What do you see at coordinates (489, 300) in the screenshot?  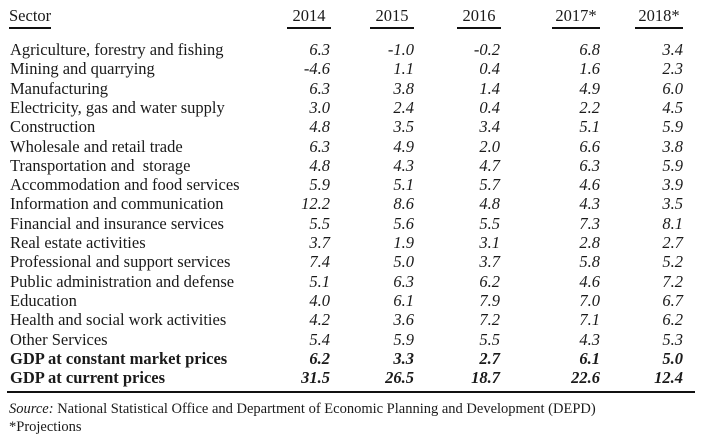 I see `value-col-2016: 7.9` at bounding box center [489, 300].